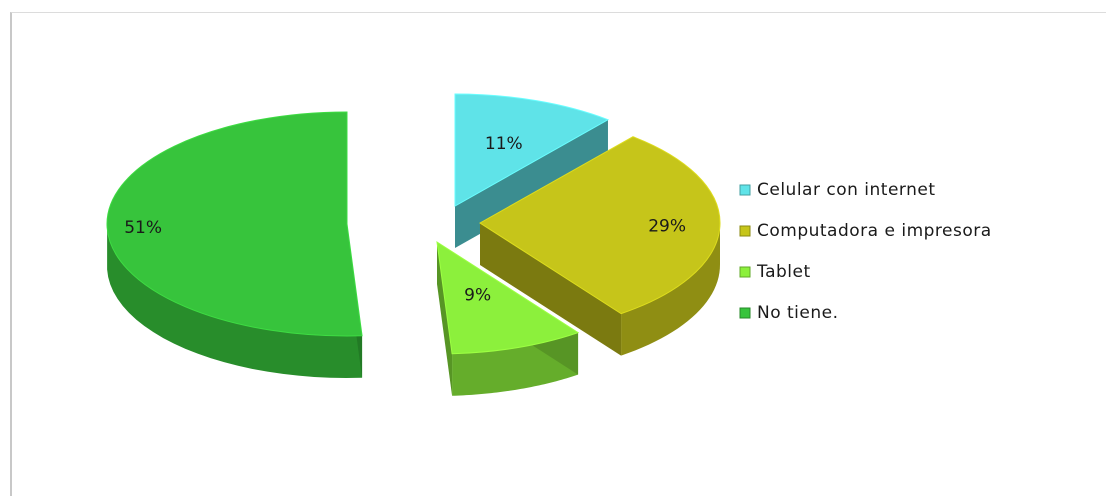  Describe the element at coordinates (477, 296) in the screenshot. I see `data-label-tablet: 9%` at that location.